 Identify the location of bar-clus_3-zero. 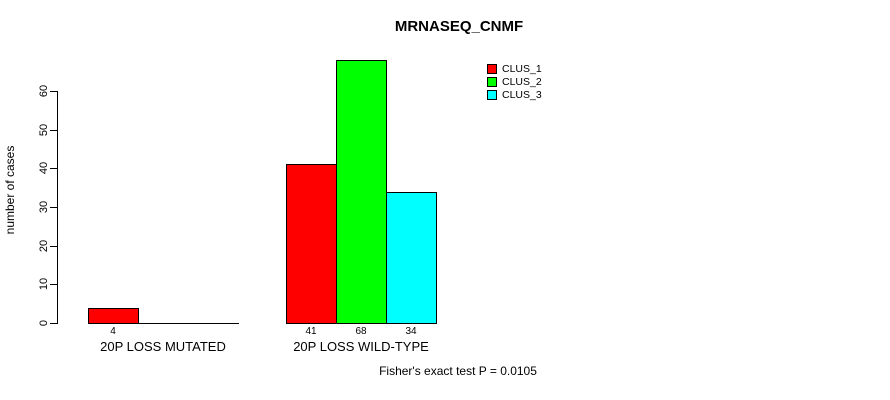
(213, 323).